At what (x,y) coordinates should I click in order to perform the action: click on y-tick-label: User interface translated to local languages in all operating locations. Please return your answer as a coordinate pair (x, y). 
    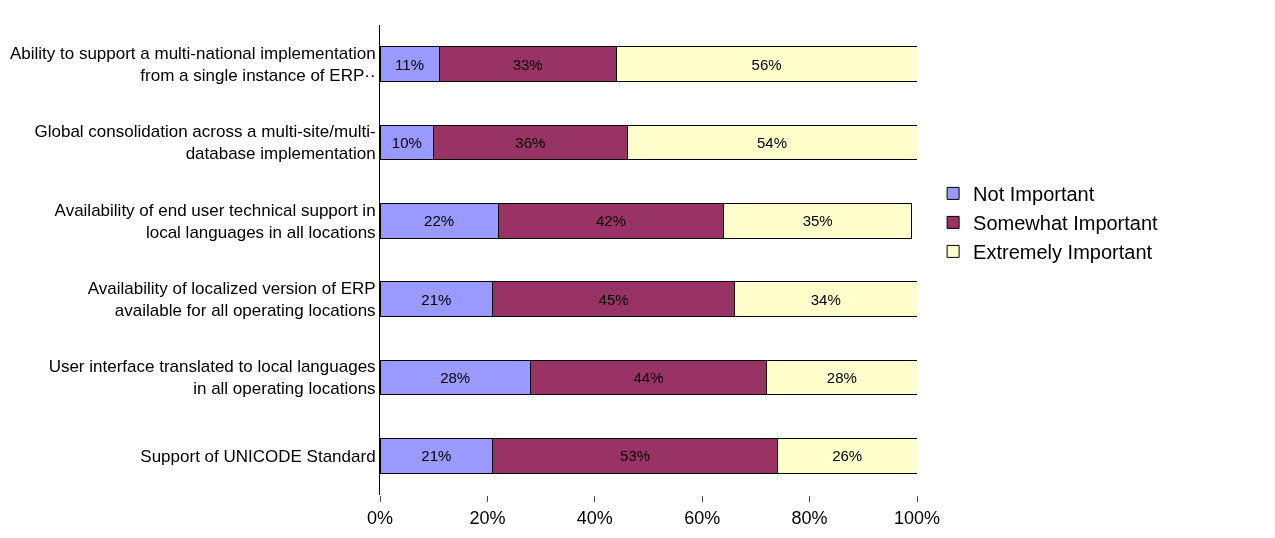
    Looking at the image, I should click on (212, 378).